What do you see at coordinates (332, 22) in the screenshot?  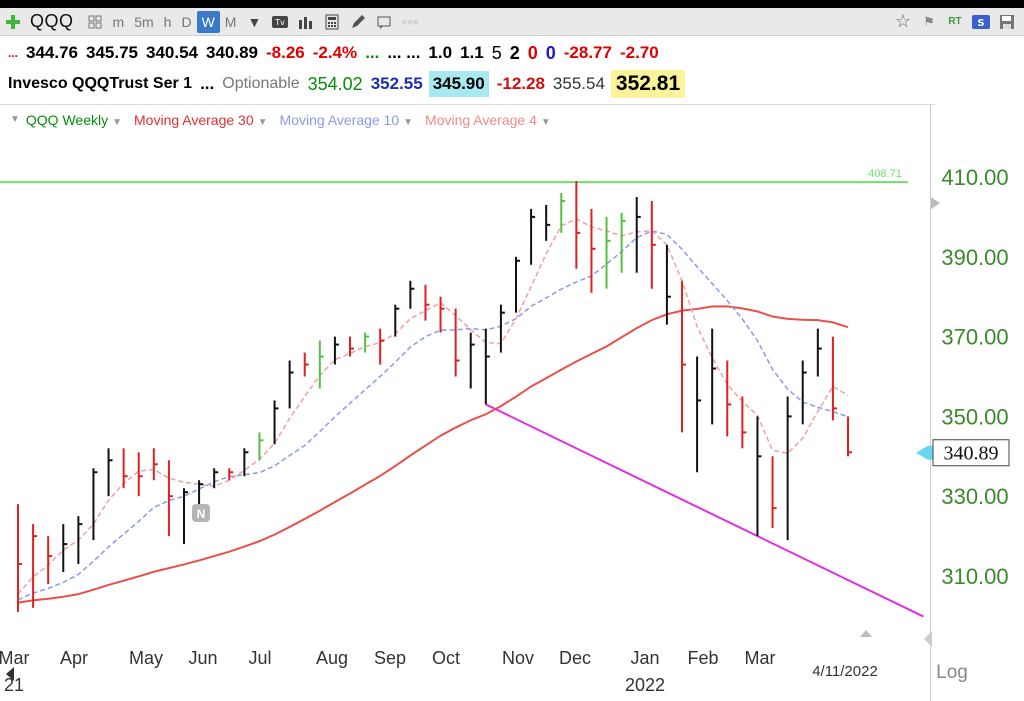 I see `calculator-icon` at bounding box center [332, 22].